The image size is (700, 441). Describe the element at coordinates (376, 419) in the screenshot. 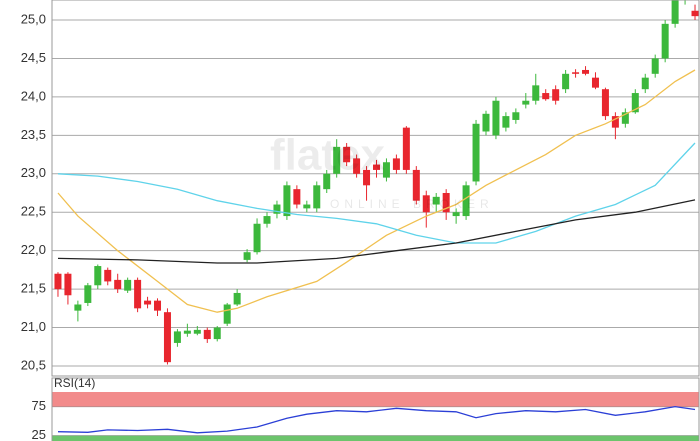

I see `rsi-line` at that location.